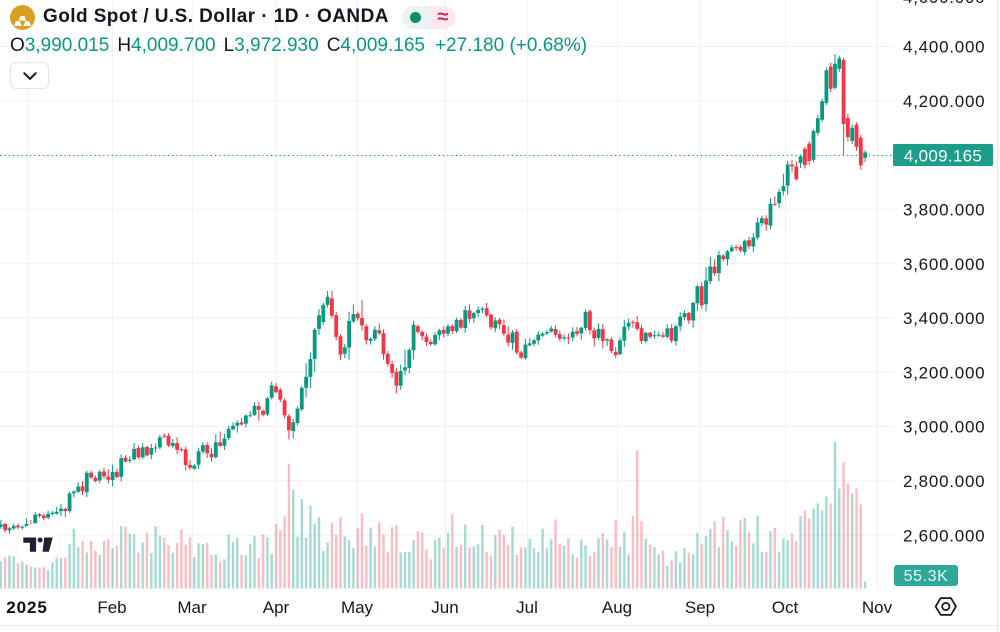 The height and width of the screenshot is (632, 1000). I want to click on svg-text: 3,000.000, so click(944, 427).